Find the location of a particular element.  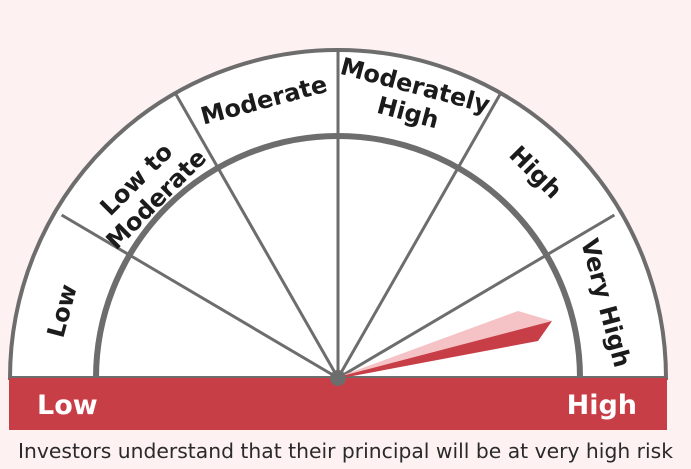

needle is located at coordinates (445, 344).